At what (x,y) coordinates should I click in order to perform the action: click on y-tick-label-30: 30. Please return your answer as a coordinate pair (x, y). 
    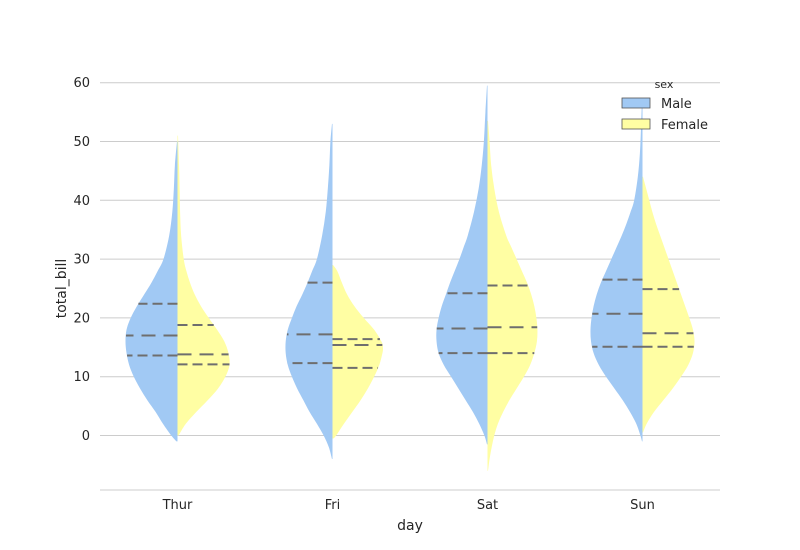
    Looking at the image, I should click on (81, 260).